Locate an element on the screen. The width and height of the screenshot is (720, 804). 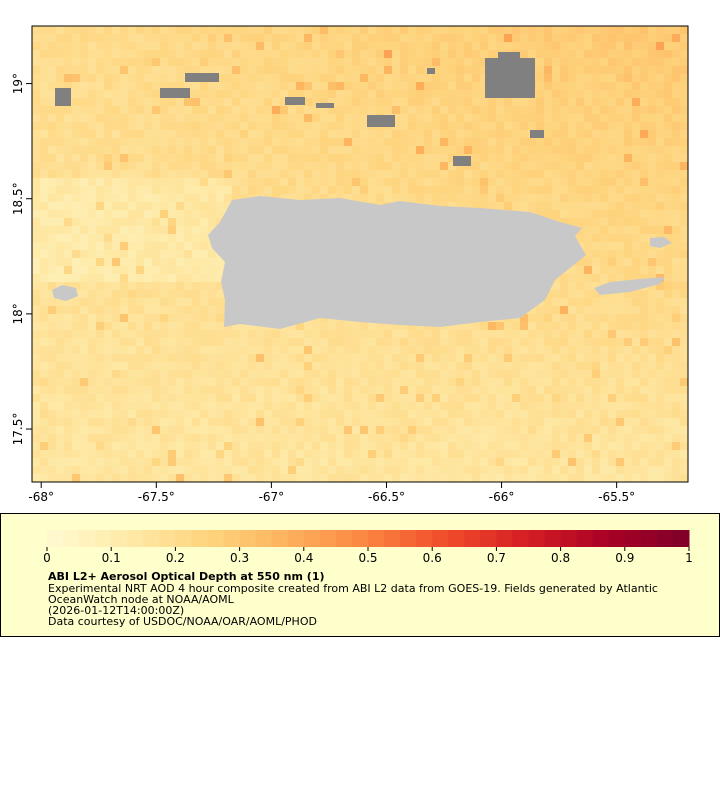
cloud is located at coordinates (202, 77).